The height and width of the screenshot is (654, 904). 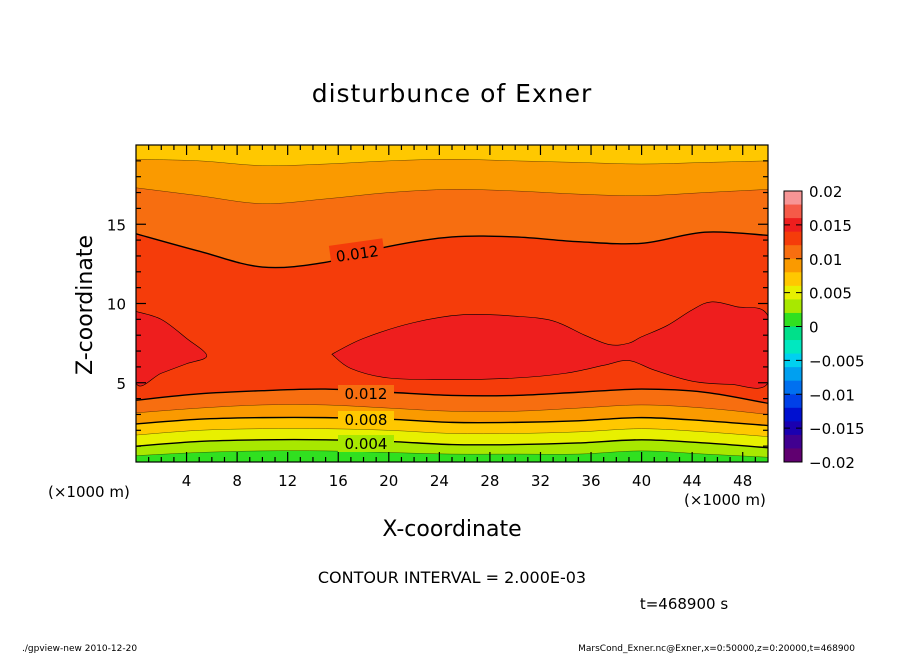 What do you see at coordinates (837, 429) in the screenshot?
I see `colorbar-tick-label: −0.015` at bounding box center [837, 429].